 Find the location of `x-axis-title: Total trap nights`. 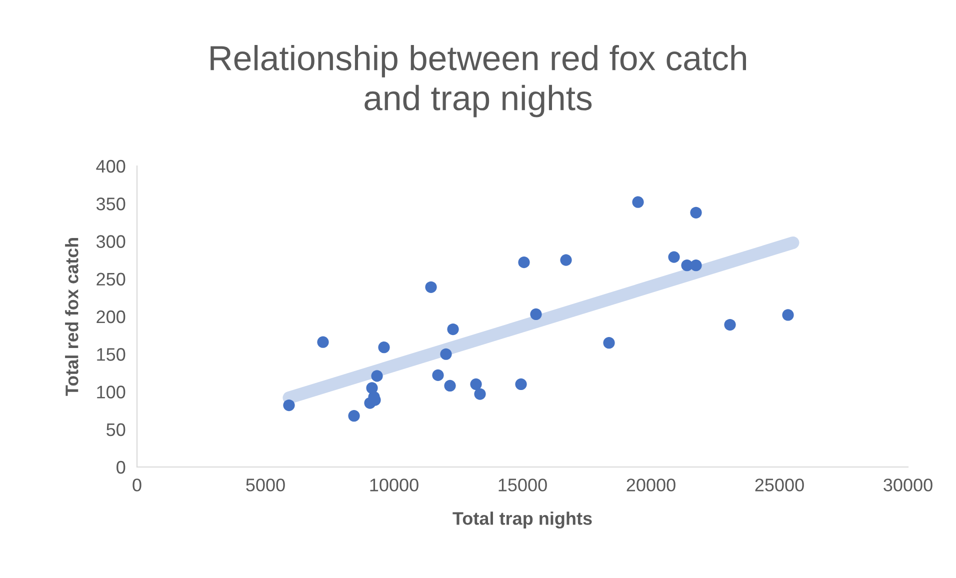

x-axis-title: Total trap nights is located at coordinates (522, 520).